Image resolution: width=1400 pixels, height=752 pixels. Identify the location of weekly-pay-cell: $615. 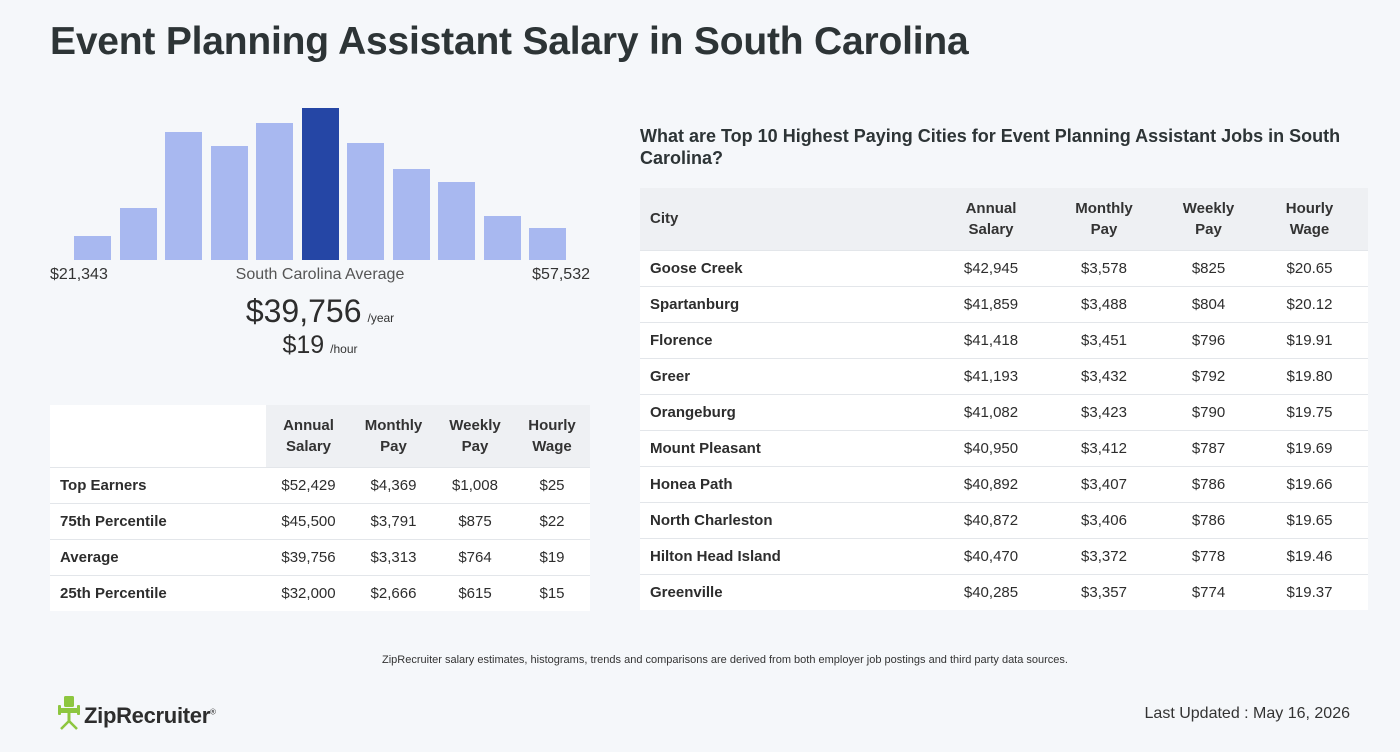
(475, 593).